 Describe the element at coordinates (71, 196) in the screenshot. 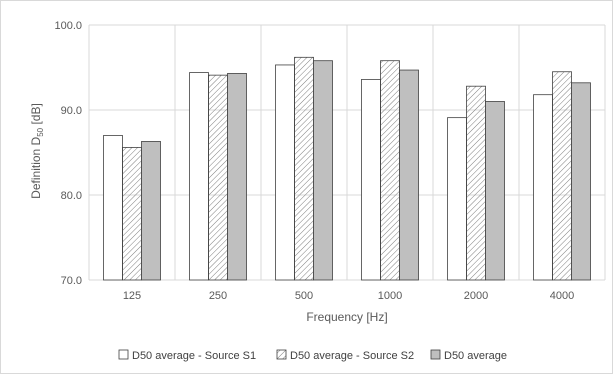

I see `y-tick-label: 80.0` at that location.